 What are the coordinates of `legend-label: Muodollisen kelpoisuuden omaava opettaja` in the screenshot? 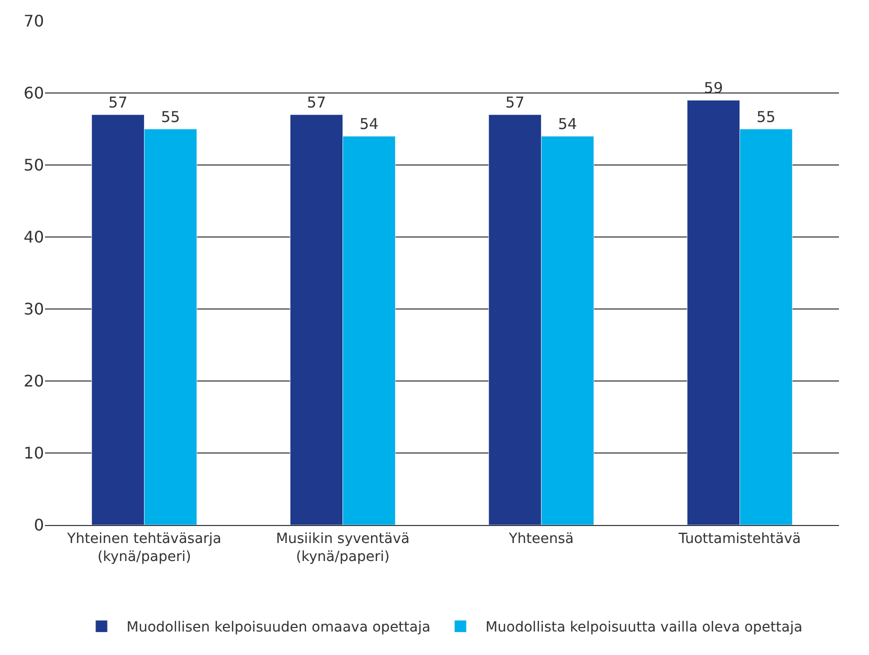 It's located at (278, 628).